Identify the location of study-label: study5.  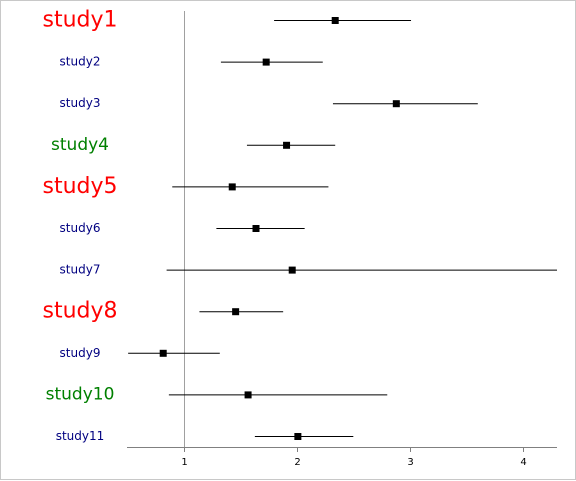
(79, 186).